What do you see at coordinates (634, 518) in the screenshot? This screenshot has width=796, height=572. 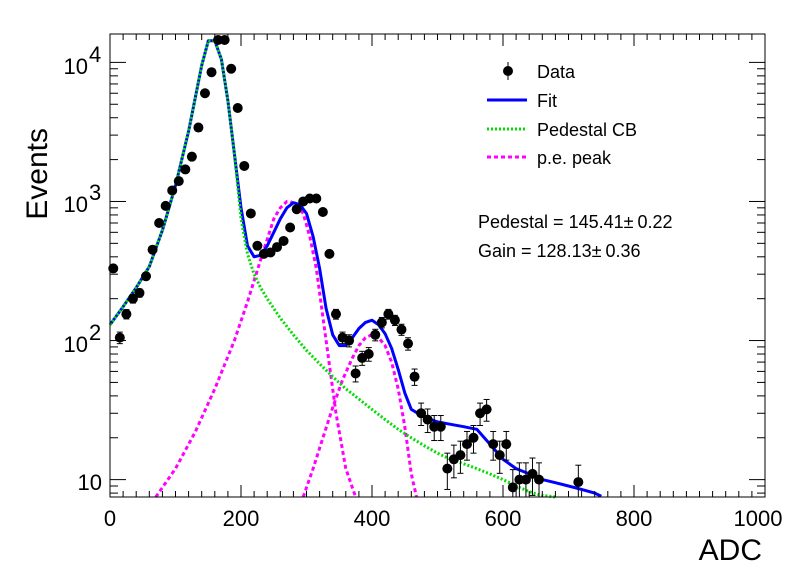 I see `x-tick-label-4: 800` at bounding box center [634, 518].